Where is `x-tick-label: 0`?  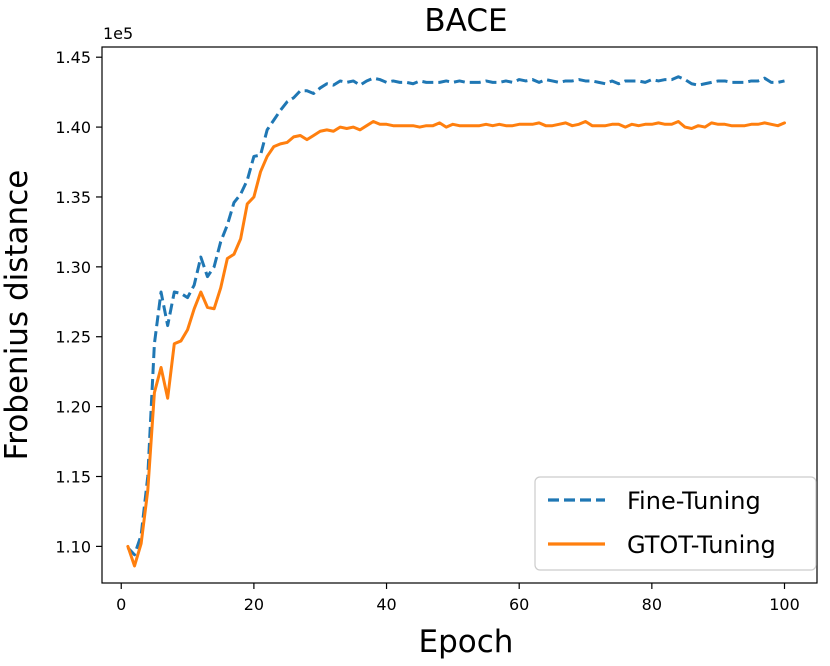
x-tick-label: 0 is located at coordinates (121, 604).